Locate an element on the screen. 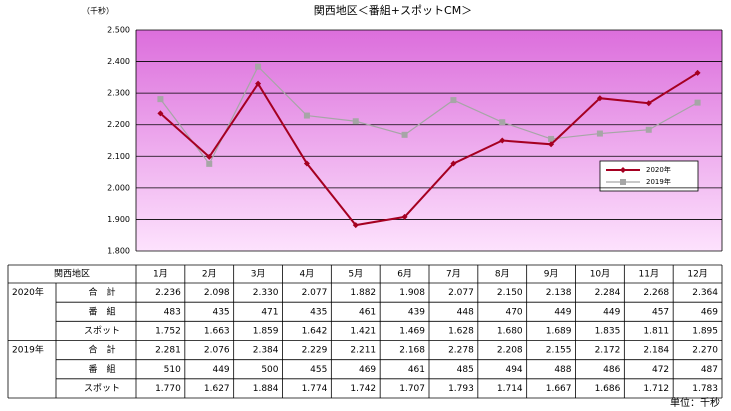 This screenshot has width=731, height=411. column-header: 3月 is located at coordinates (258, 274).